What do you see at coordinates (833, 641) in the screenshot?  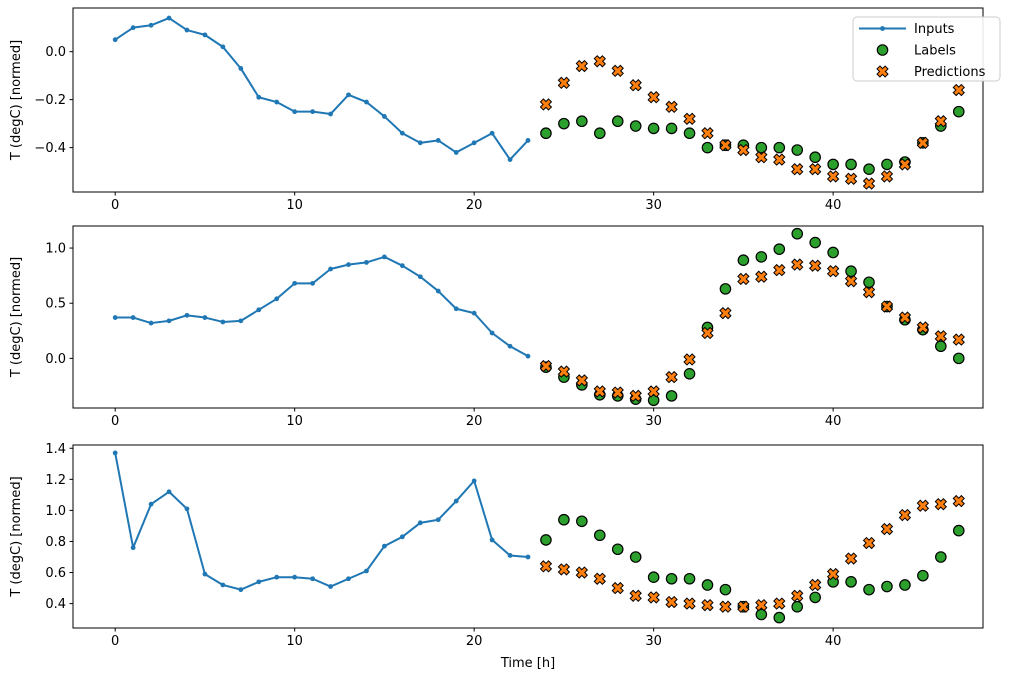 I see `x-tick-label: 40` at bounding box center [833, 641].